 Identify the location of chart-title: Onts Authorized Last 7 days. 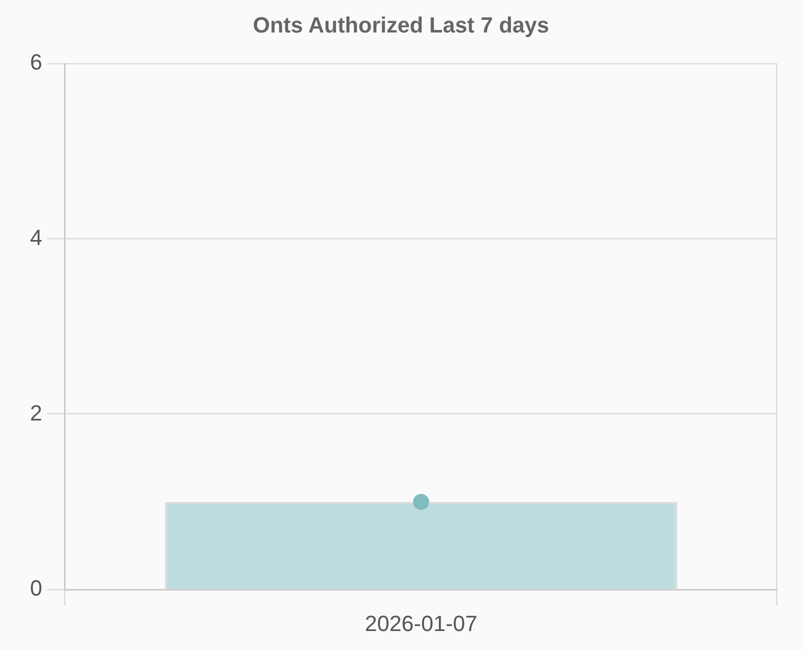
(401, 25).